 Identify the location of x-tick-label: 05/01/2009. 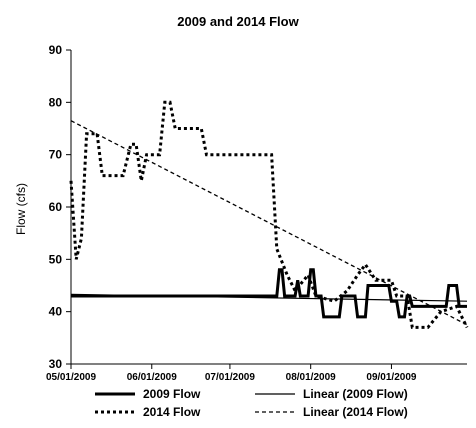
(71, 377).